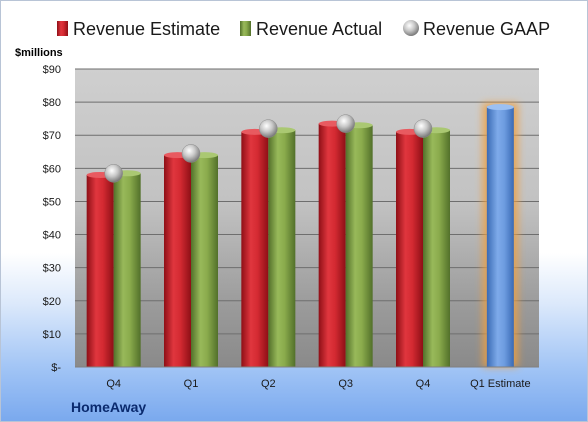 The height and width of the screenshot is (422, 588). What do you see at coordinates (191, 384) in the screenshot?
I see `x-tick-label: Q1` at bounding box center [191, 384].